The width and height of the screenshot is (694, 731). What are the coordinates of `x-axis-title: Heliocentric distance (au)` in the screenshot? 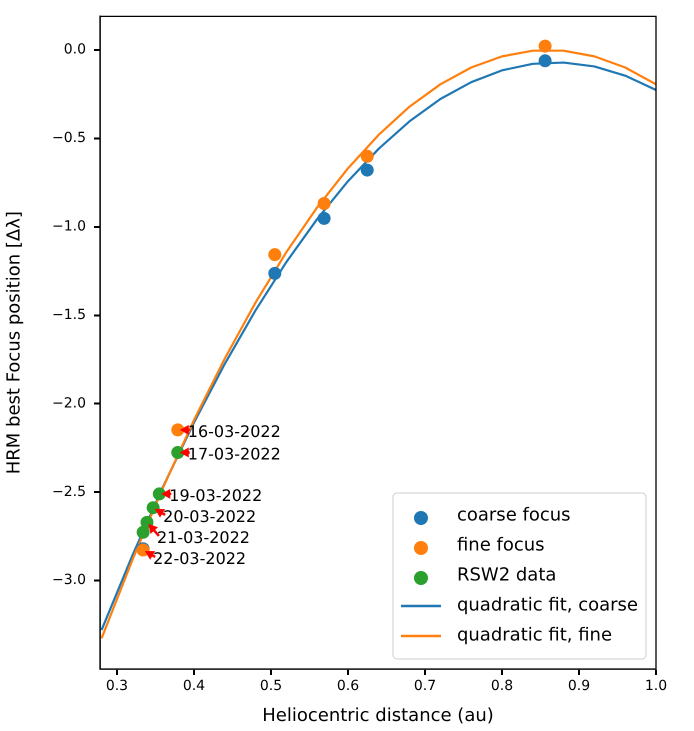 It's located at (378, 715).